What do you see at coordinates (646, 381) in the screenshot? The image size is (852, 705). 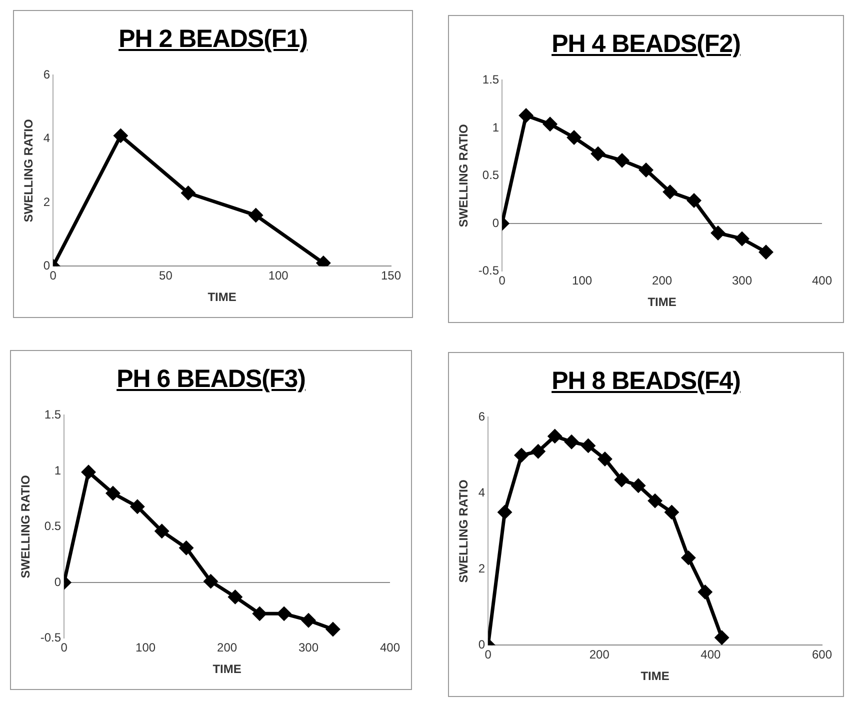 I see `chart-title: PH 8 BEADS(F4)` at bounding box center [646, 381].